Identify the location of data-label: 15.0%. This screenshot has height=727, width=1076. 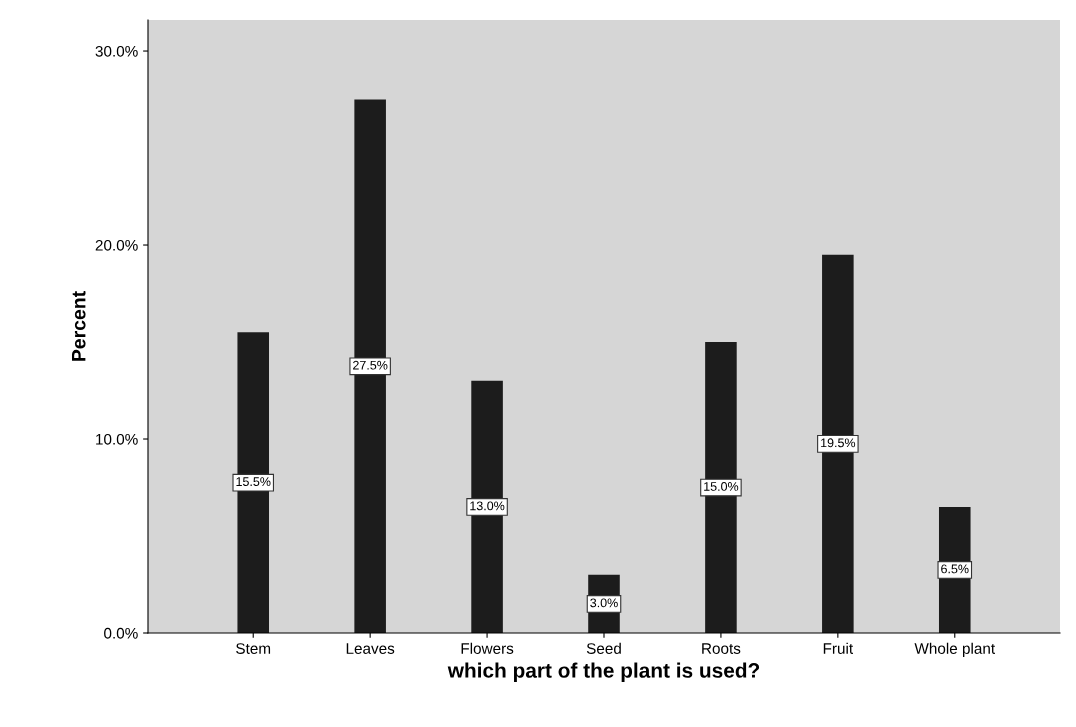
(721, 486).